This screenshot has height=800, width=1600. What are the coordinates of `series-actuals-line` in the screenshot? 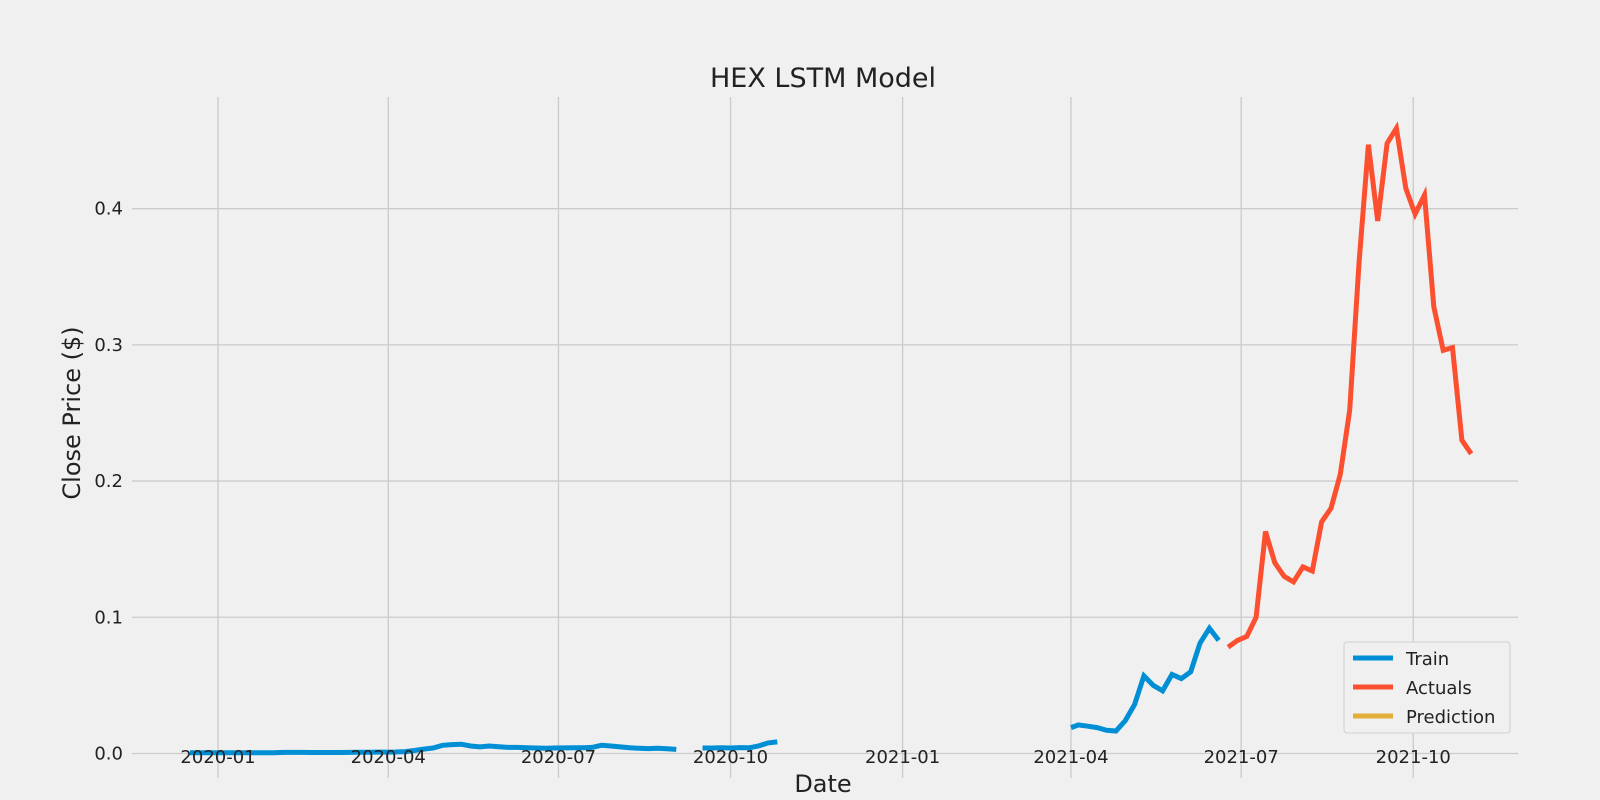 It's located at (1350, 385).